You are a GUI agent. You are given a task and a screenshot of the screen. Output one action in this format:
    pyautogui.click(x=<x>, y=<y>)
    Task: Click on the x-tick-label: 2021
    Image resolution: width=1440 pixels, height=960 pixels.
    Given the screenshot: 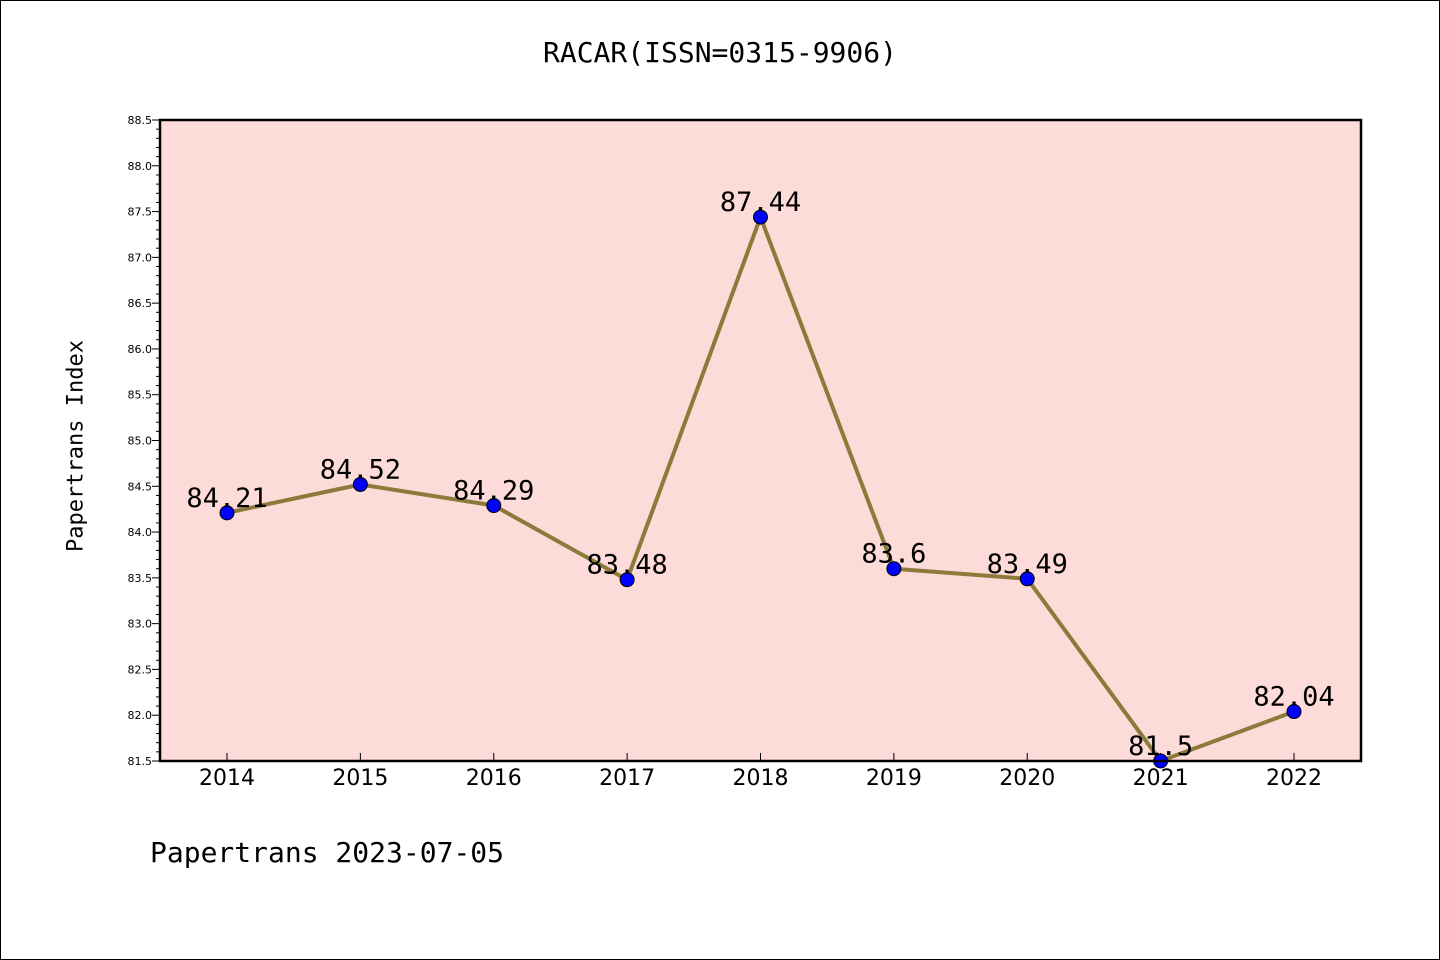 What is the action you would take?
    pyautogui.click(x=1161, y=778)
    